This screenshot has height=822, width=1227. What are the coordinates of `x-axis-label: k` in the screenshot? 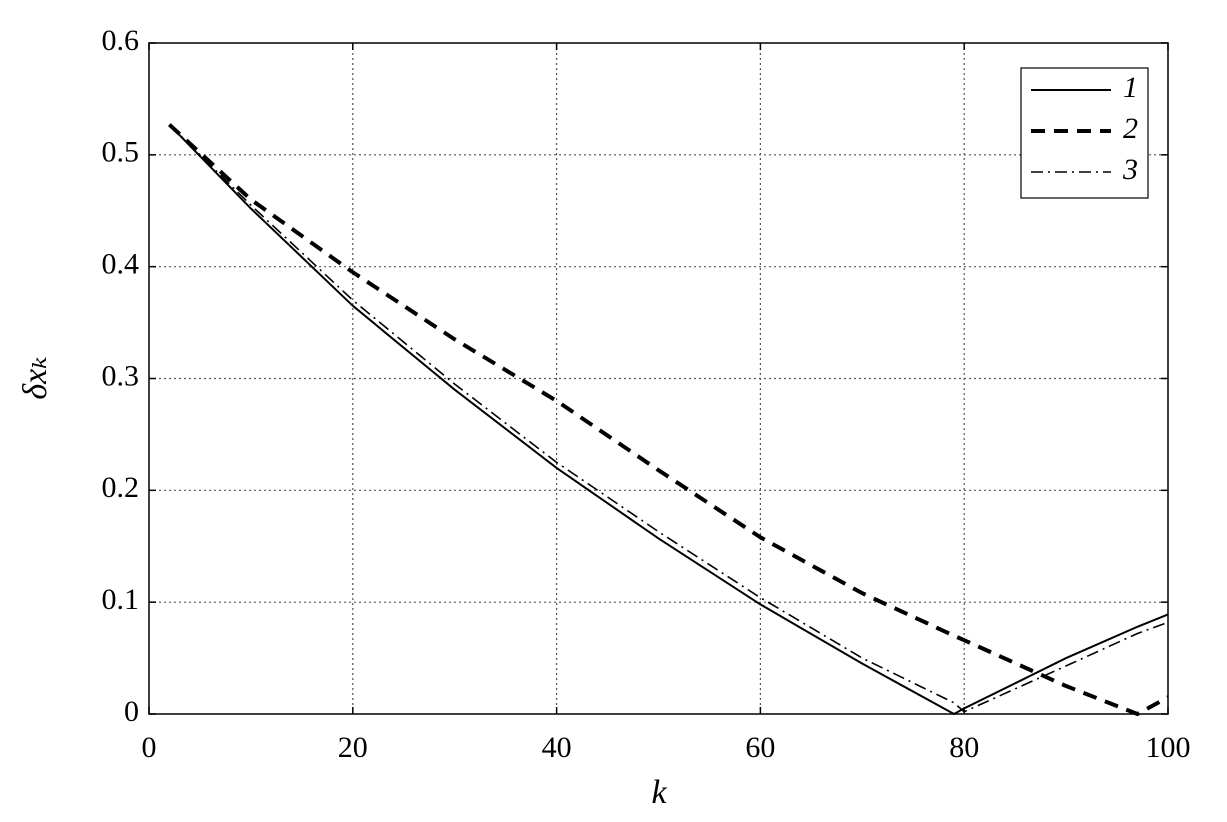 It's located at (659, 792).